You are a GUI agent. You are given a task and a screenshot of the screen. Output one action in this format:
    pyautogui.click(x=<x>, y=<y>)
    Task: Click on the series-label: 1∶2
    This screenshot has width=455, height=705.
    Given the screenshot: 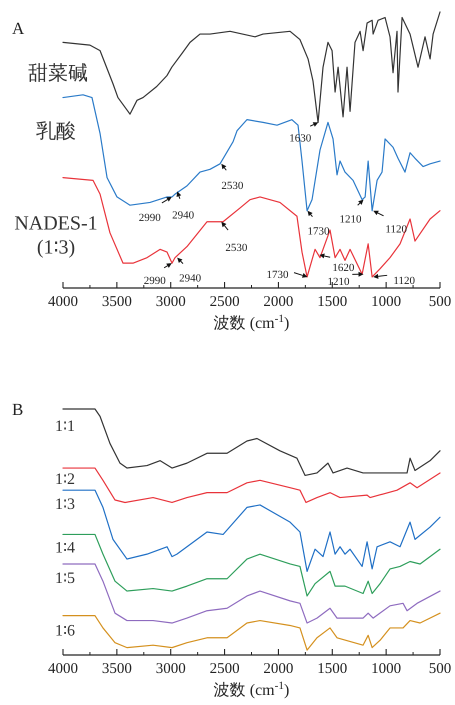 What is the action you would take?
    pyautogui.click(x=65, y=479)
    